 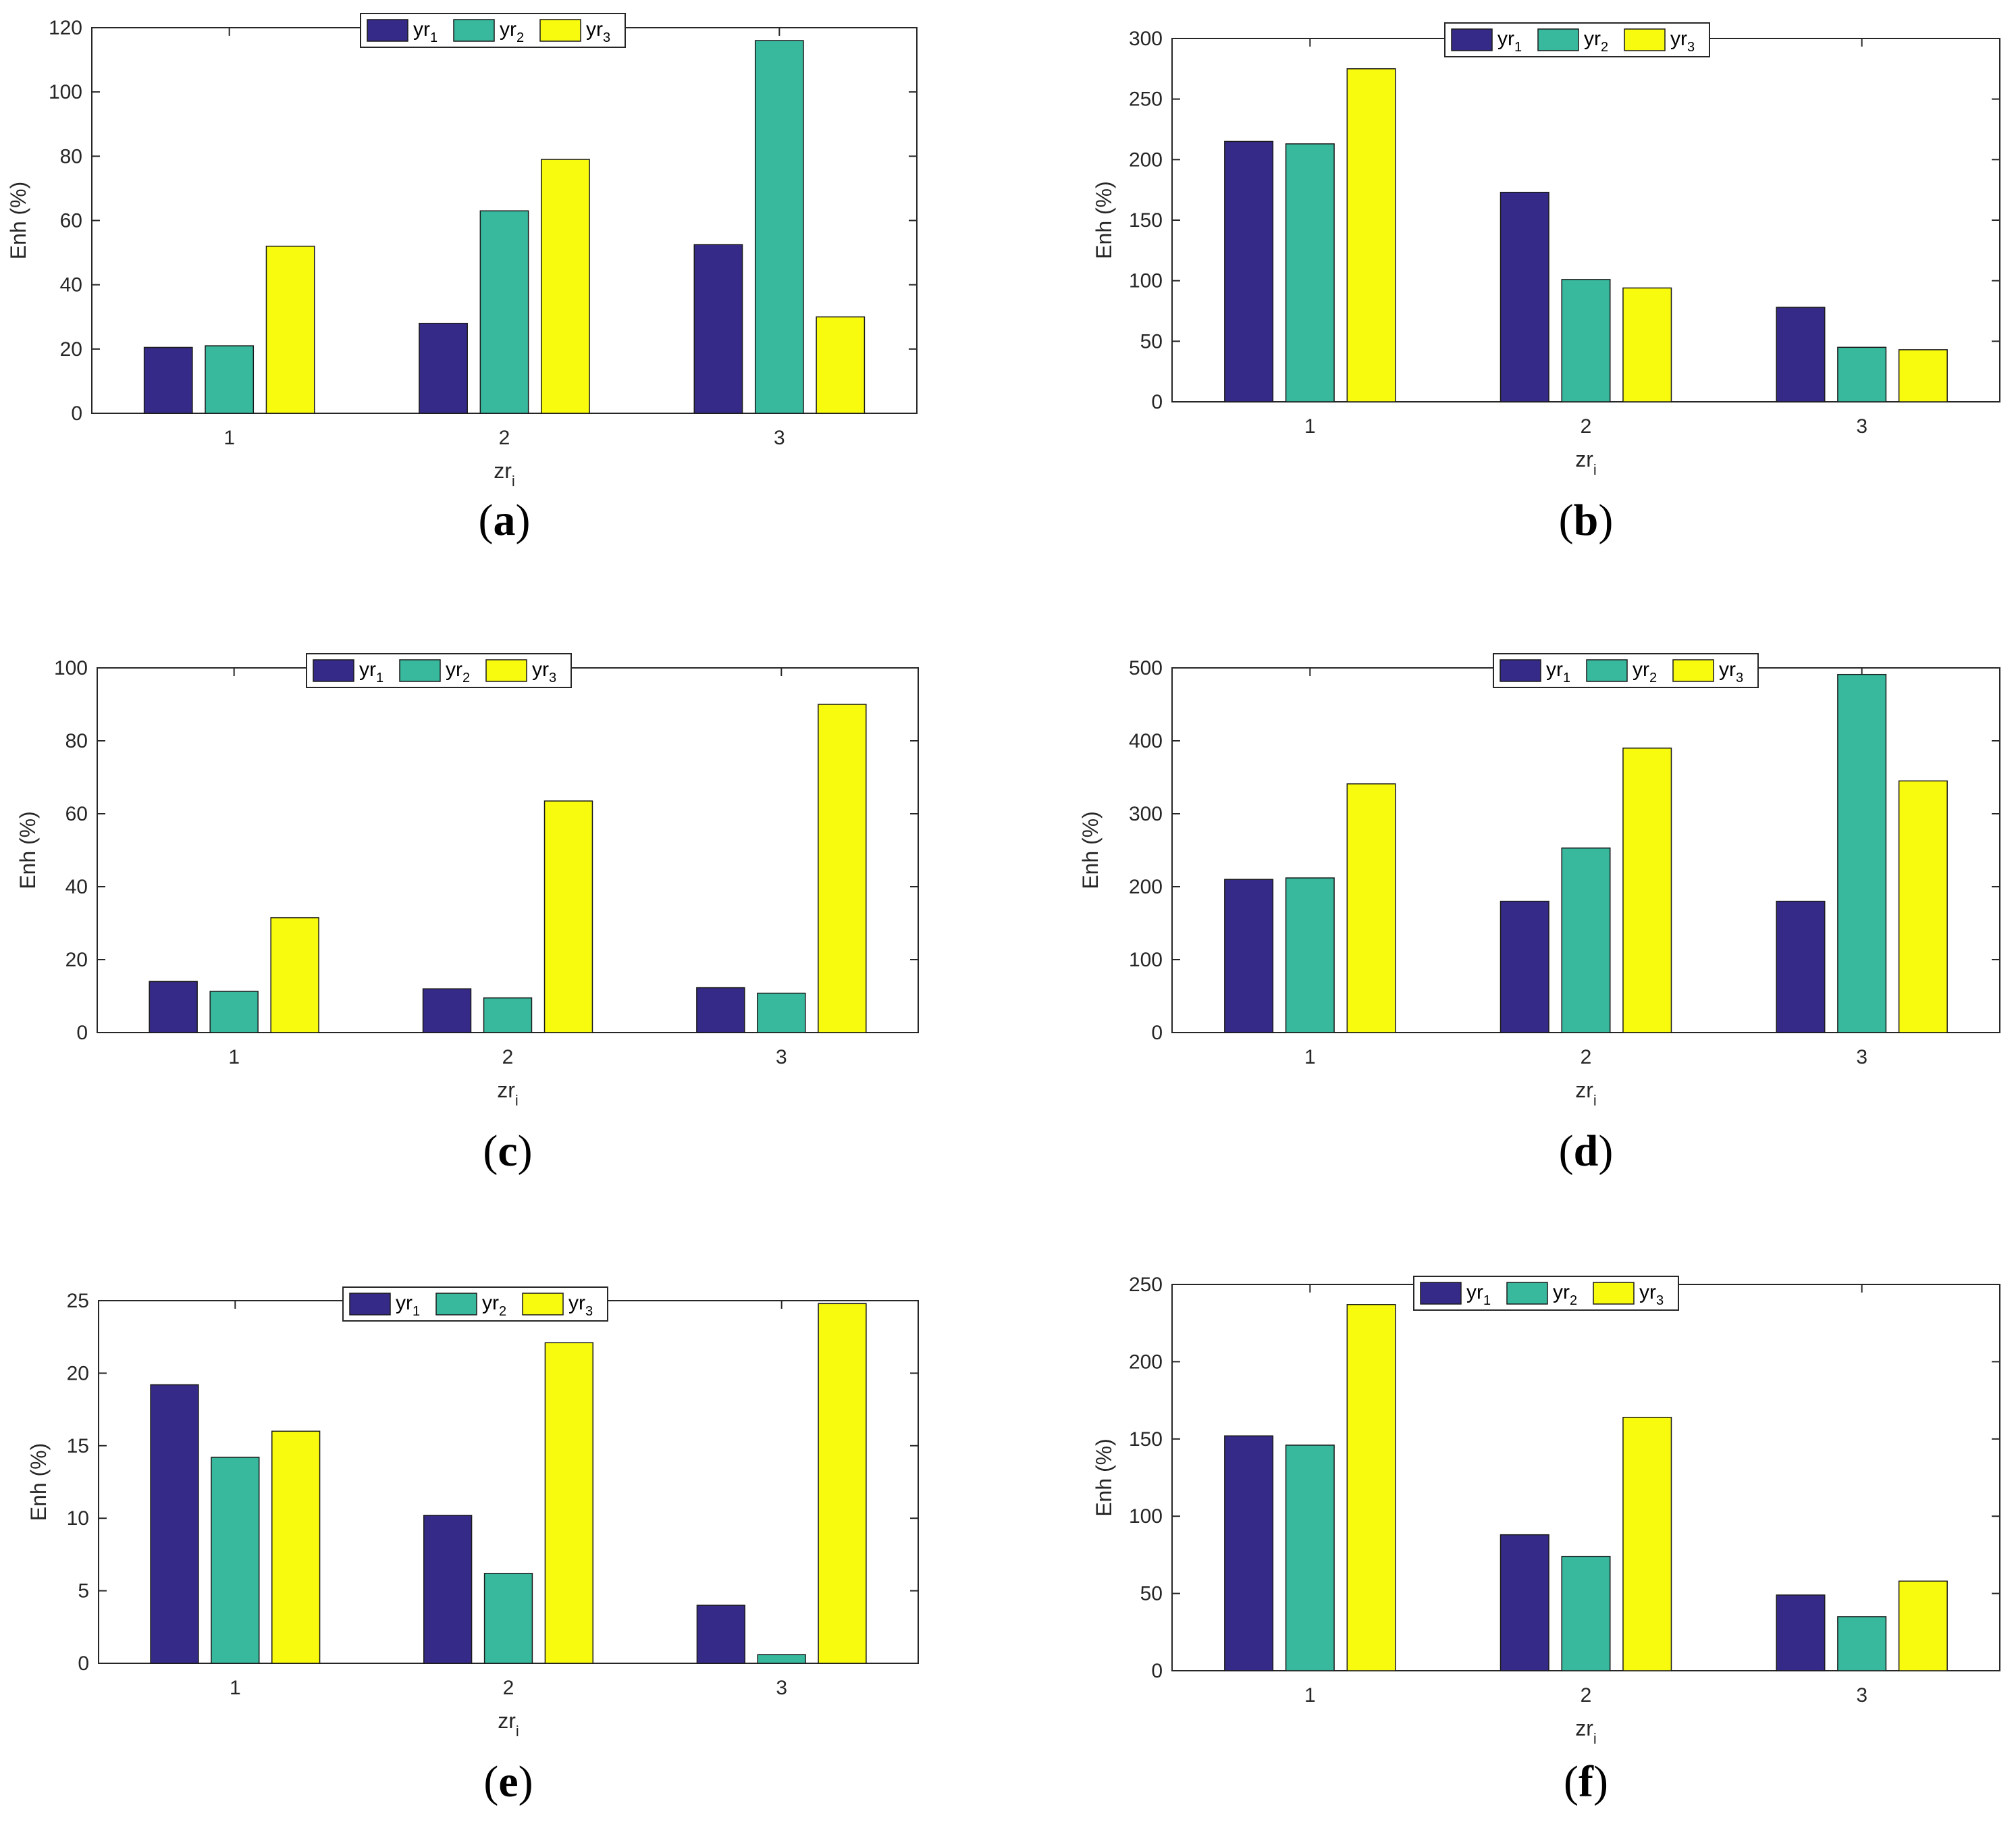 What do you see at coordinates (508, 1781) in the screenshot?
I see `caption-letter: e` at bounding box center [508, 1781].